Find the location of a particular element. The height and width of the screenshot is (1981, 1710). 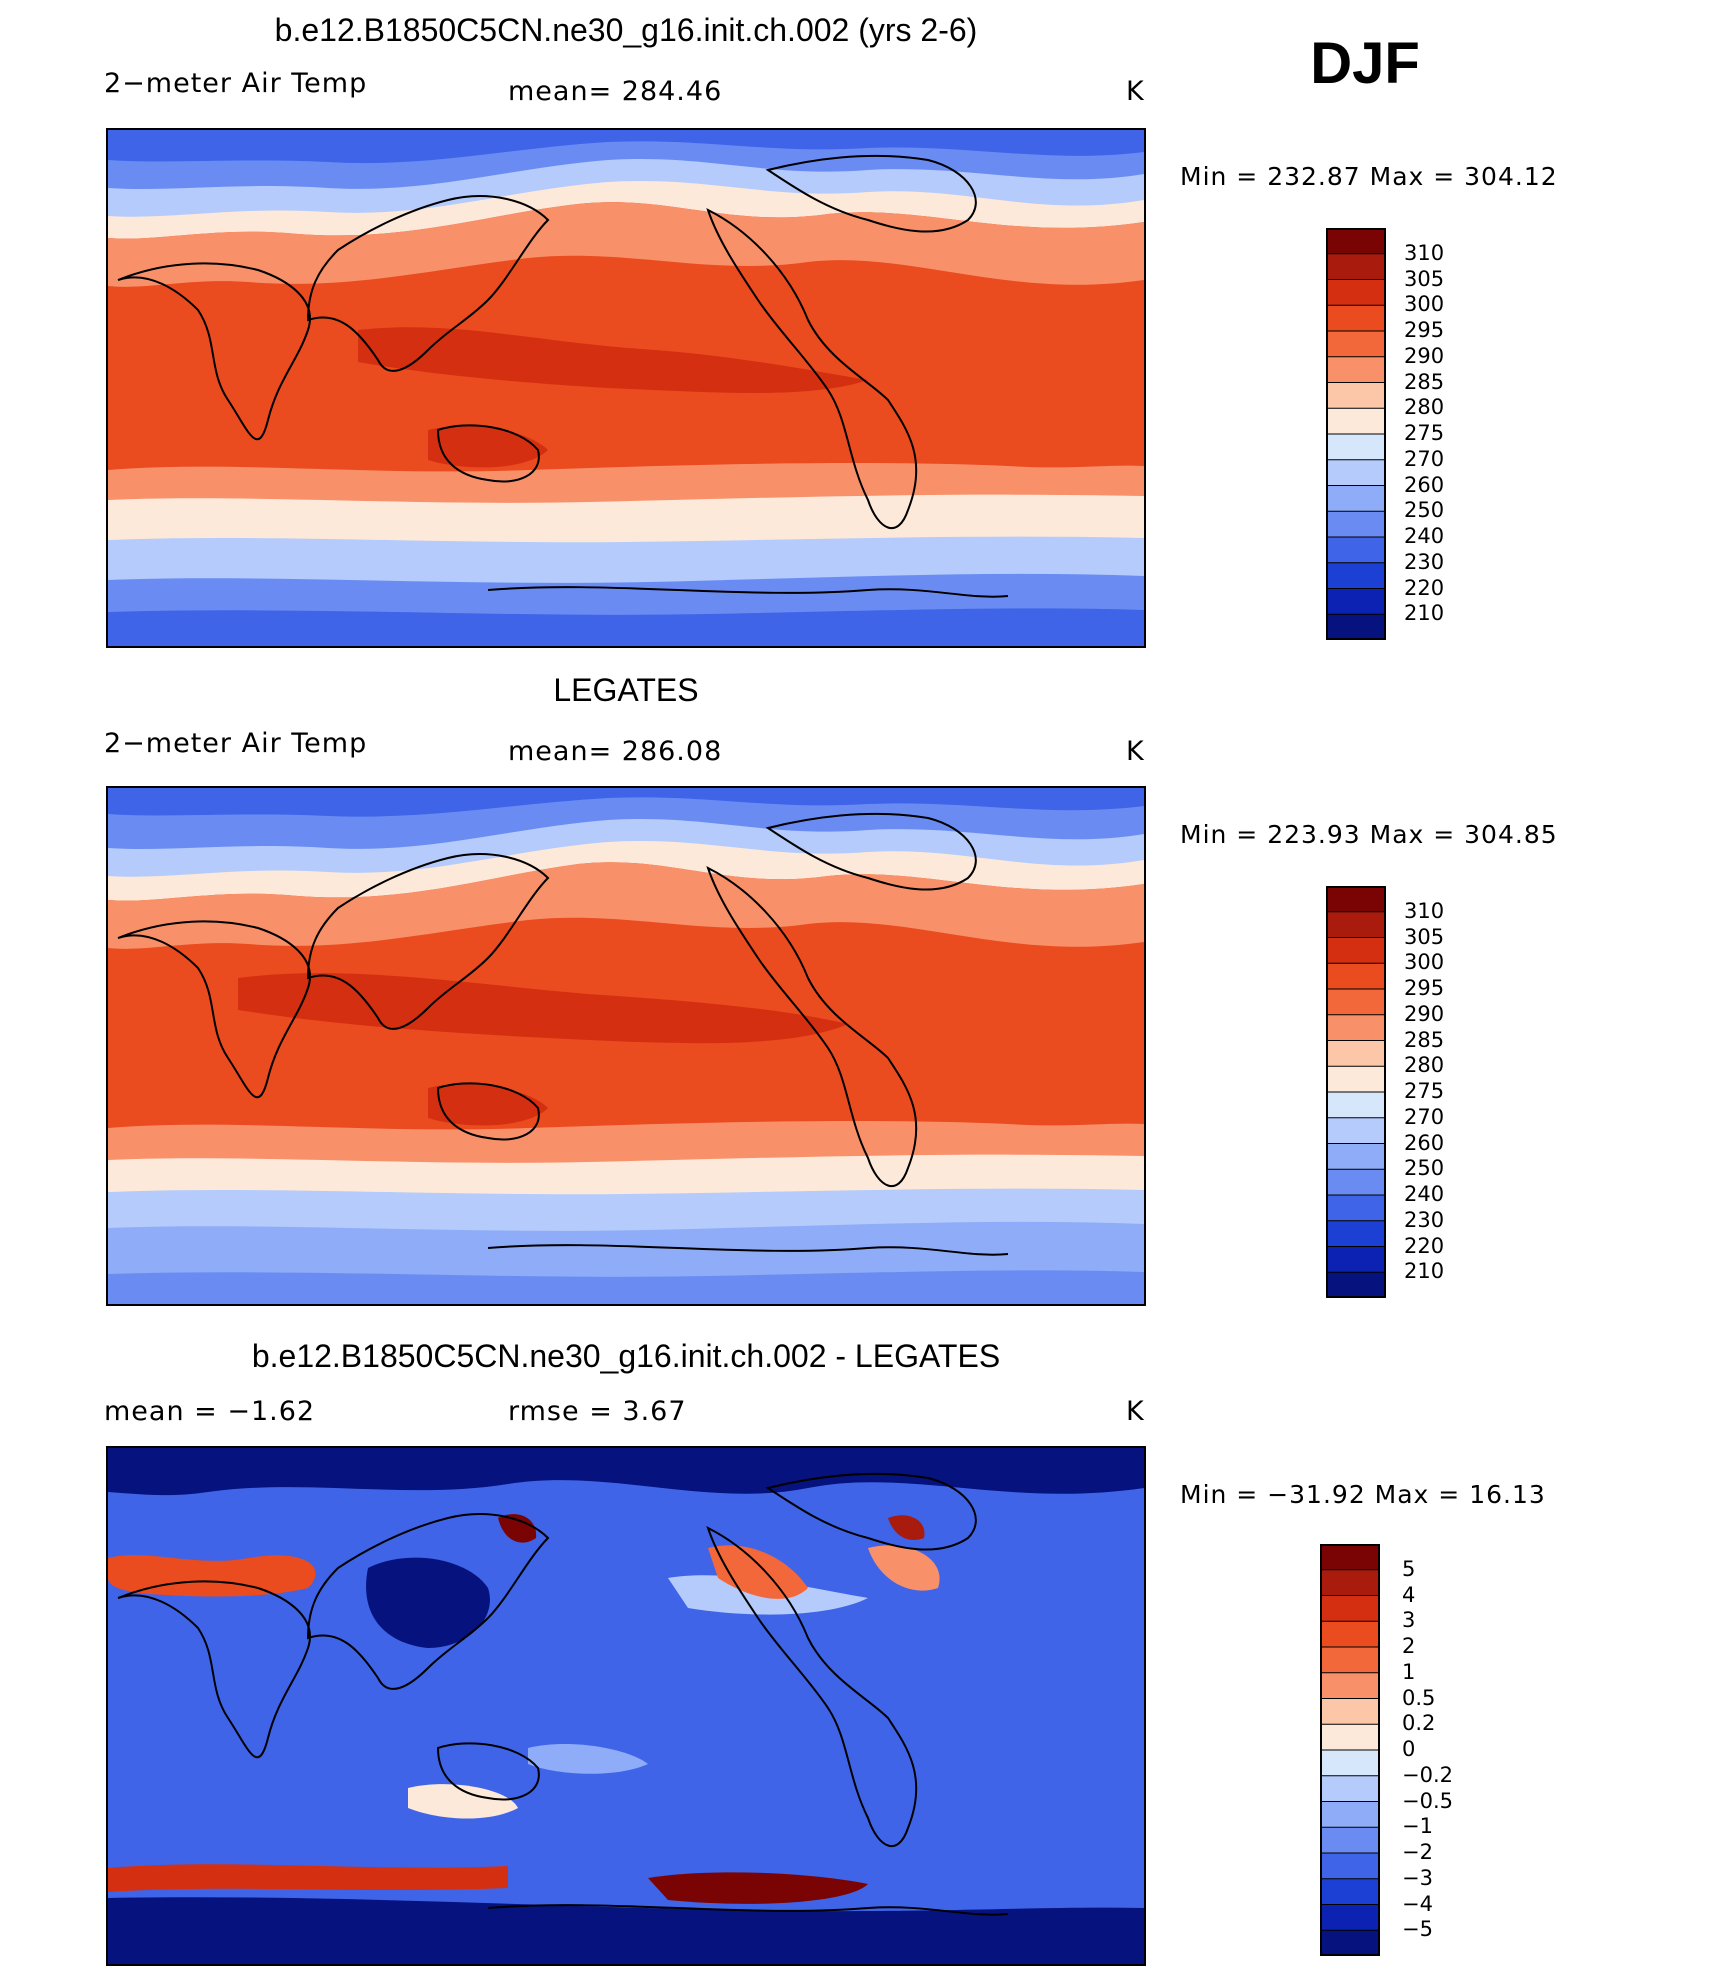

panel-2-units-label: K is located at coordinates (1135, 751).